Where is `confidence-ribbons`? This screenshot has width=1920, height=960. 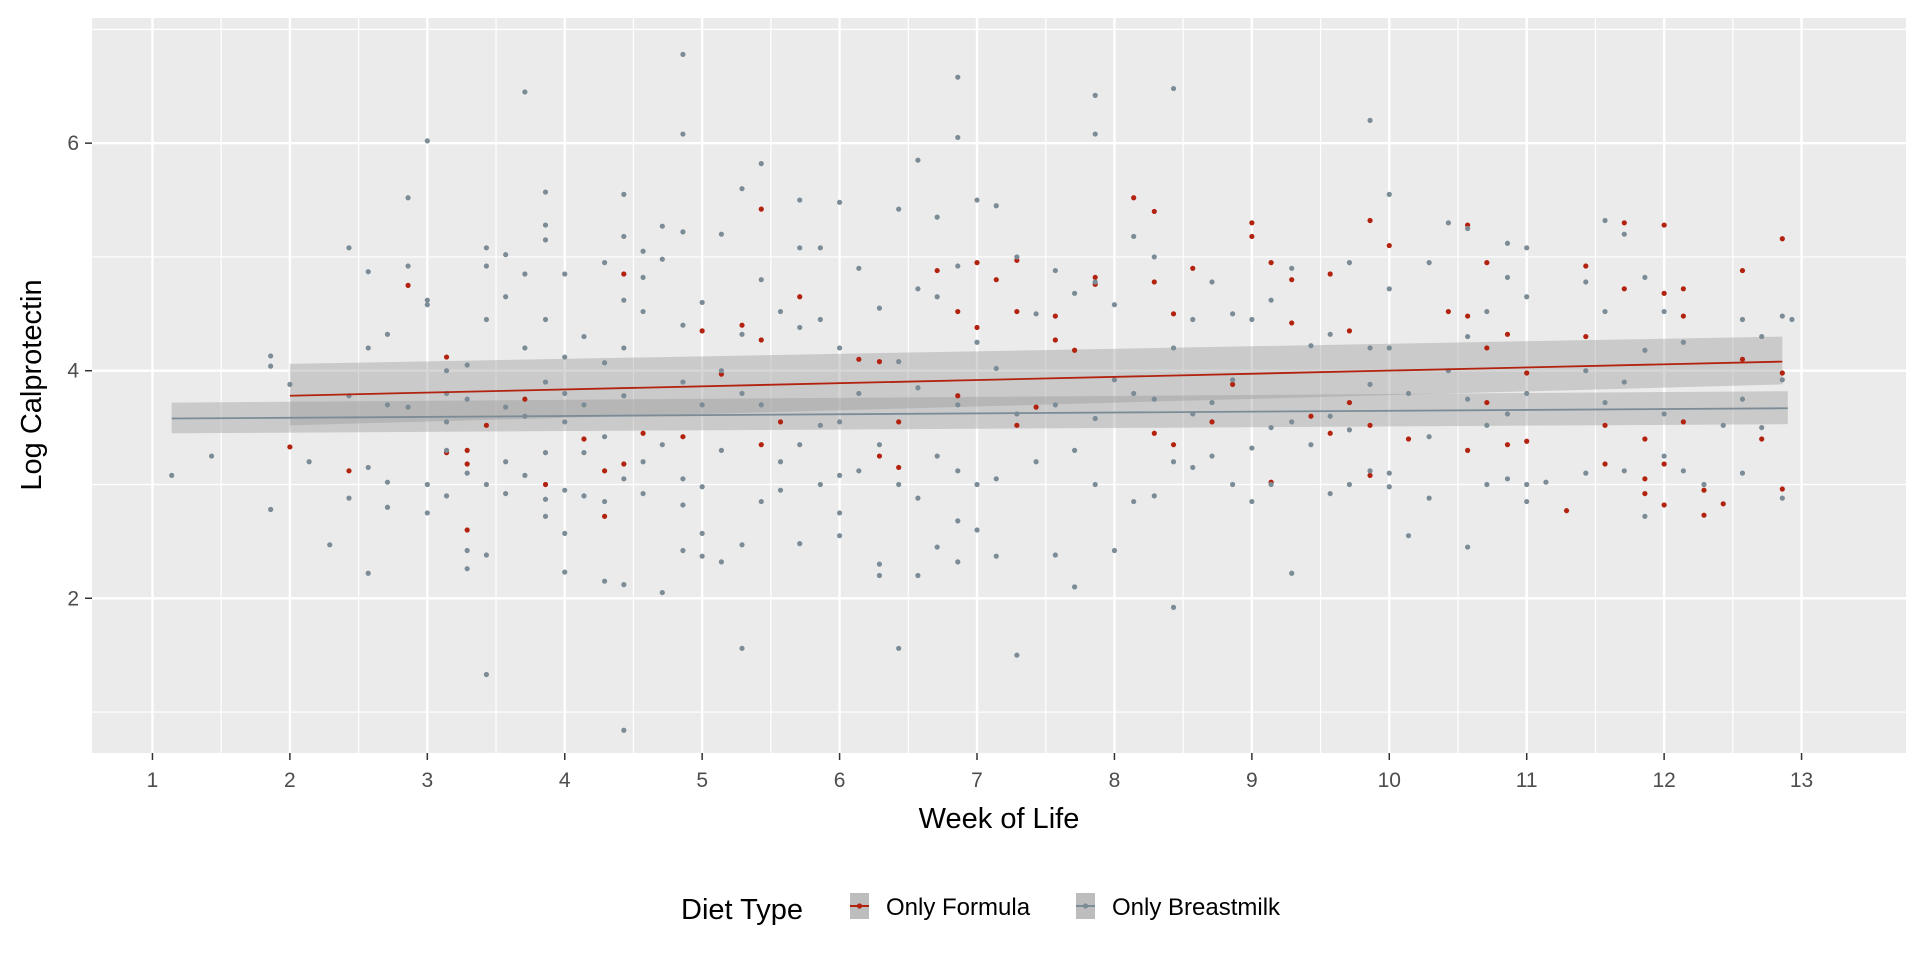
confidence-ribbons is located at coordinates (979, 385).